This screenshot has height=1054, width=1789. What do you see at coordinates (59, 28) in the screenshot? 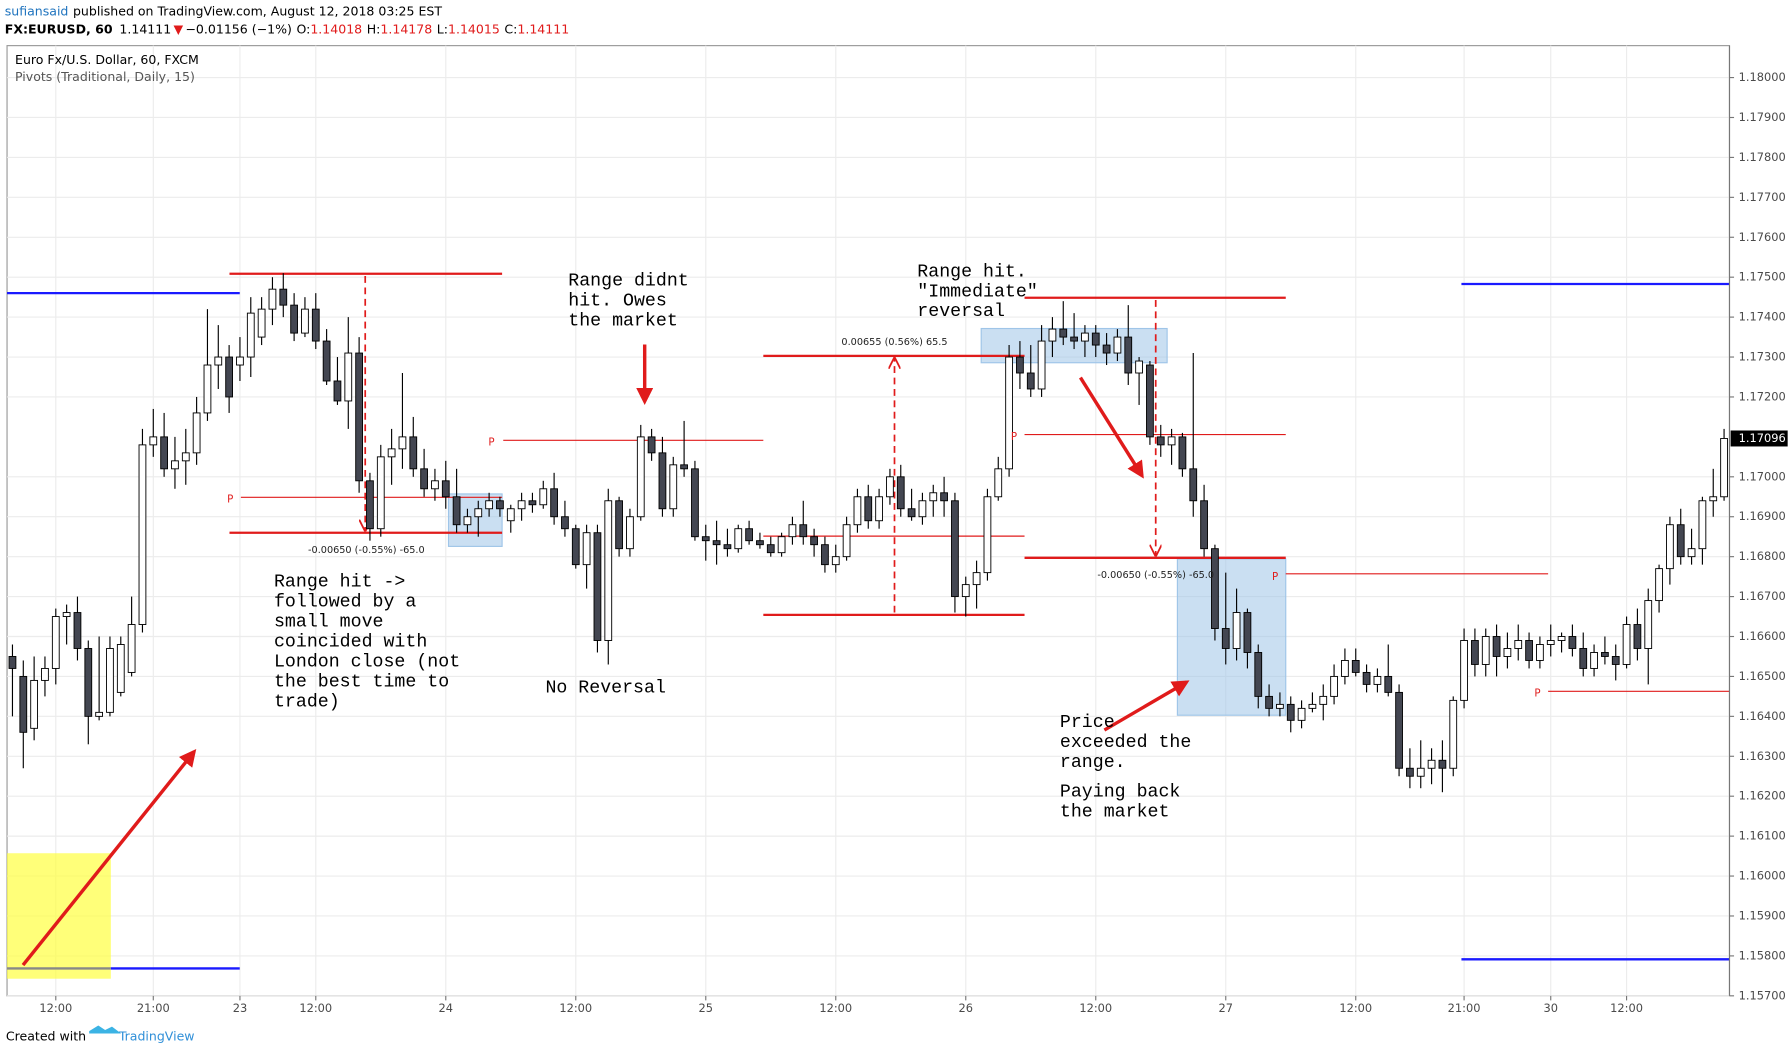
I see `symbol: FX:EURUSD, 60` at bounding box center [59, 28].